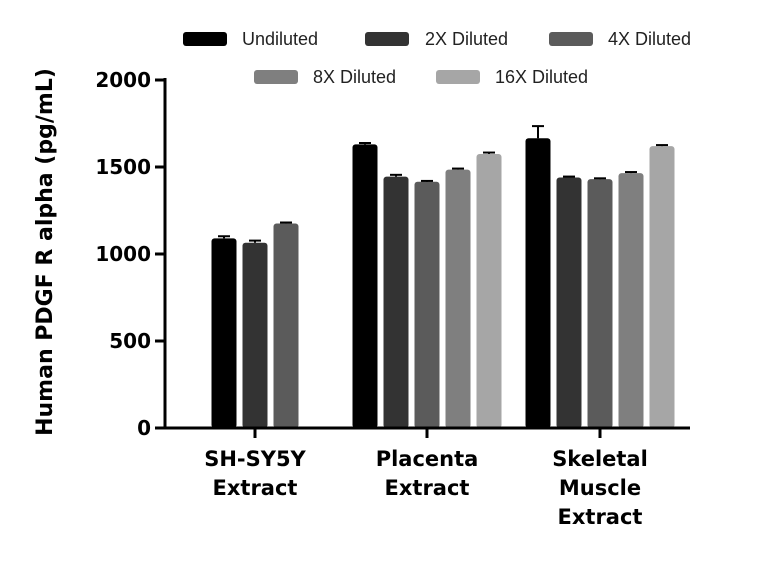  Describe the element at coordinates (600, 488) in the screenshot. I see `x-tick-label: Skeletal Muscle Extract` at that location.